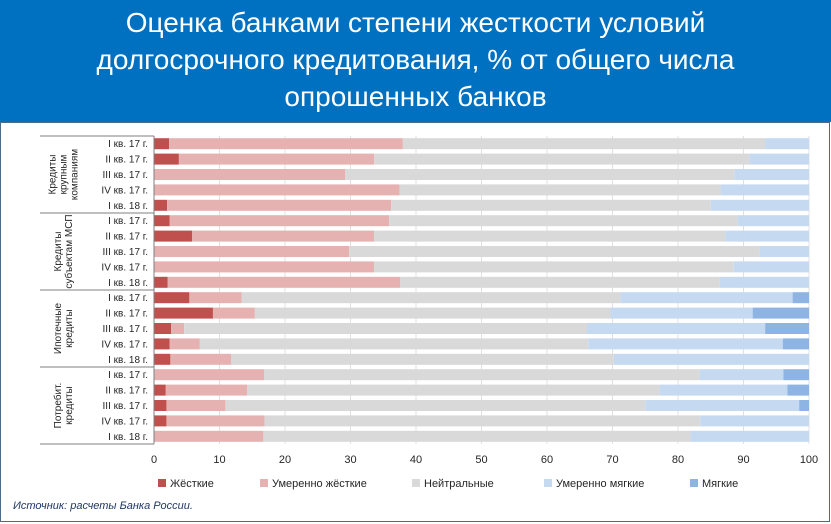  What do you see at coordinates (809, 460) in the screenshot?
I see `x-tick-label-10: 100` at bounding box center [809, 460].